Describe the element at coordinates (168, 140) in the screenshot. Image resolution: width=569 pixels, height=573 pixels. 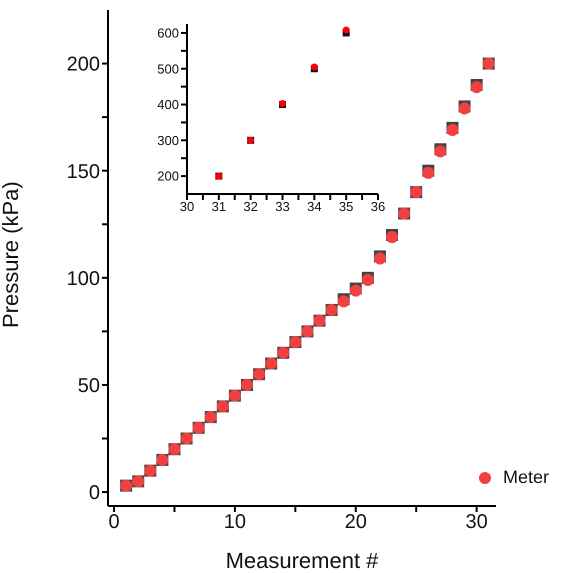
I see `y-tick-label: 300` at that location.